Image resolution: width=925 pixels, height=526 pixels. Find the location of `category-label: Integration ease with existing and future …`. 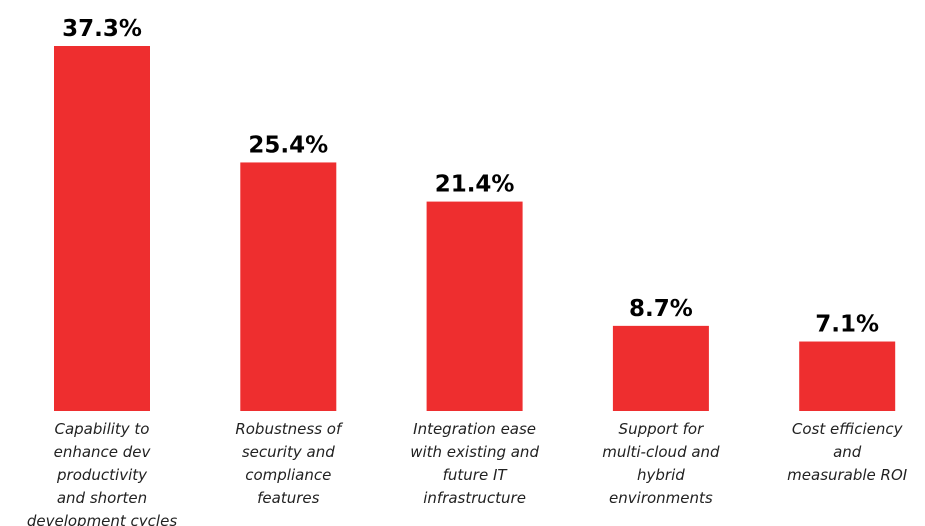

category-label: Integration ease with existing and future … is located at coordinates (474, 463).